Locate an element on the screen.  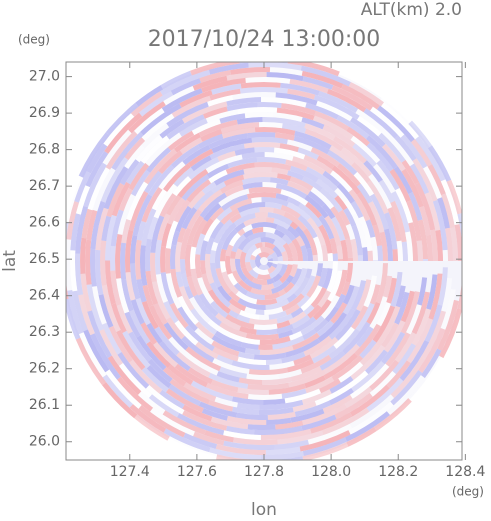
y-tick-label: 26.2 is located at coordinates (44, 369).